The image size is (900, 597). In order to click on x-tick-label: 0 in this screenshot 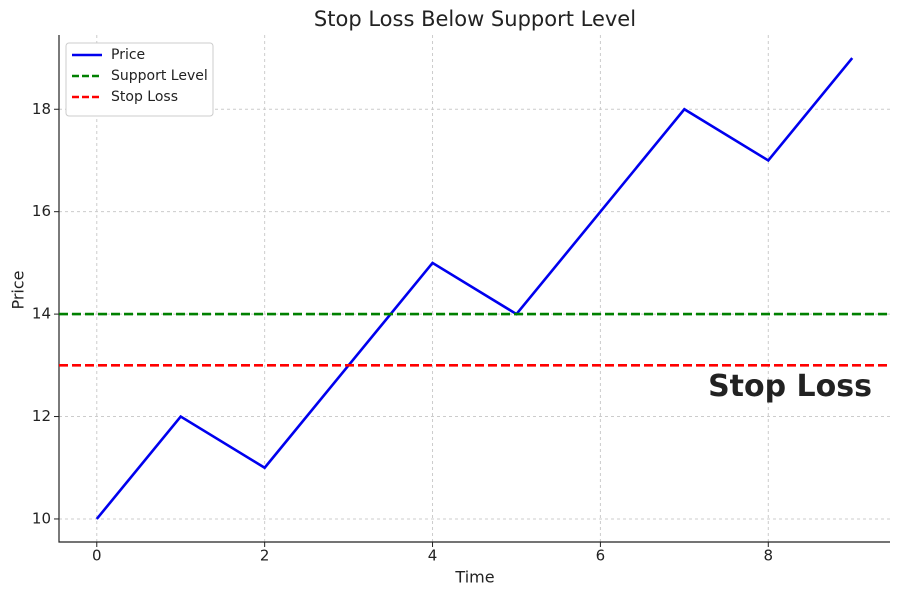, I will do `click(97, 556)`.